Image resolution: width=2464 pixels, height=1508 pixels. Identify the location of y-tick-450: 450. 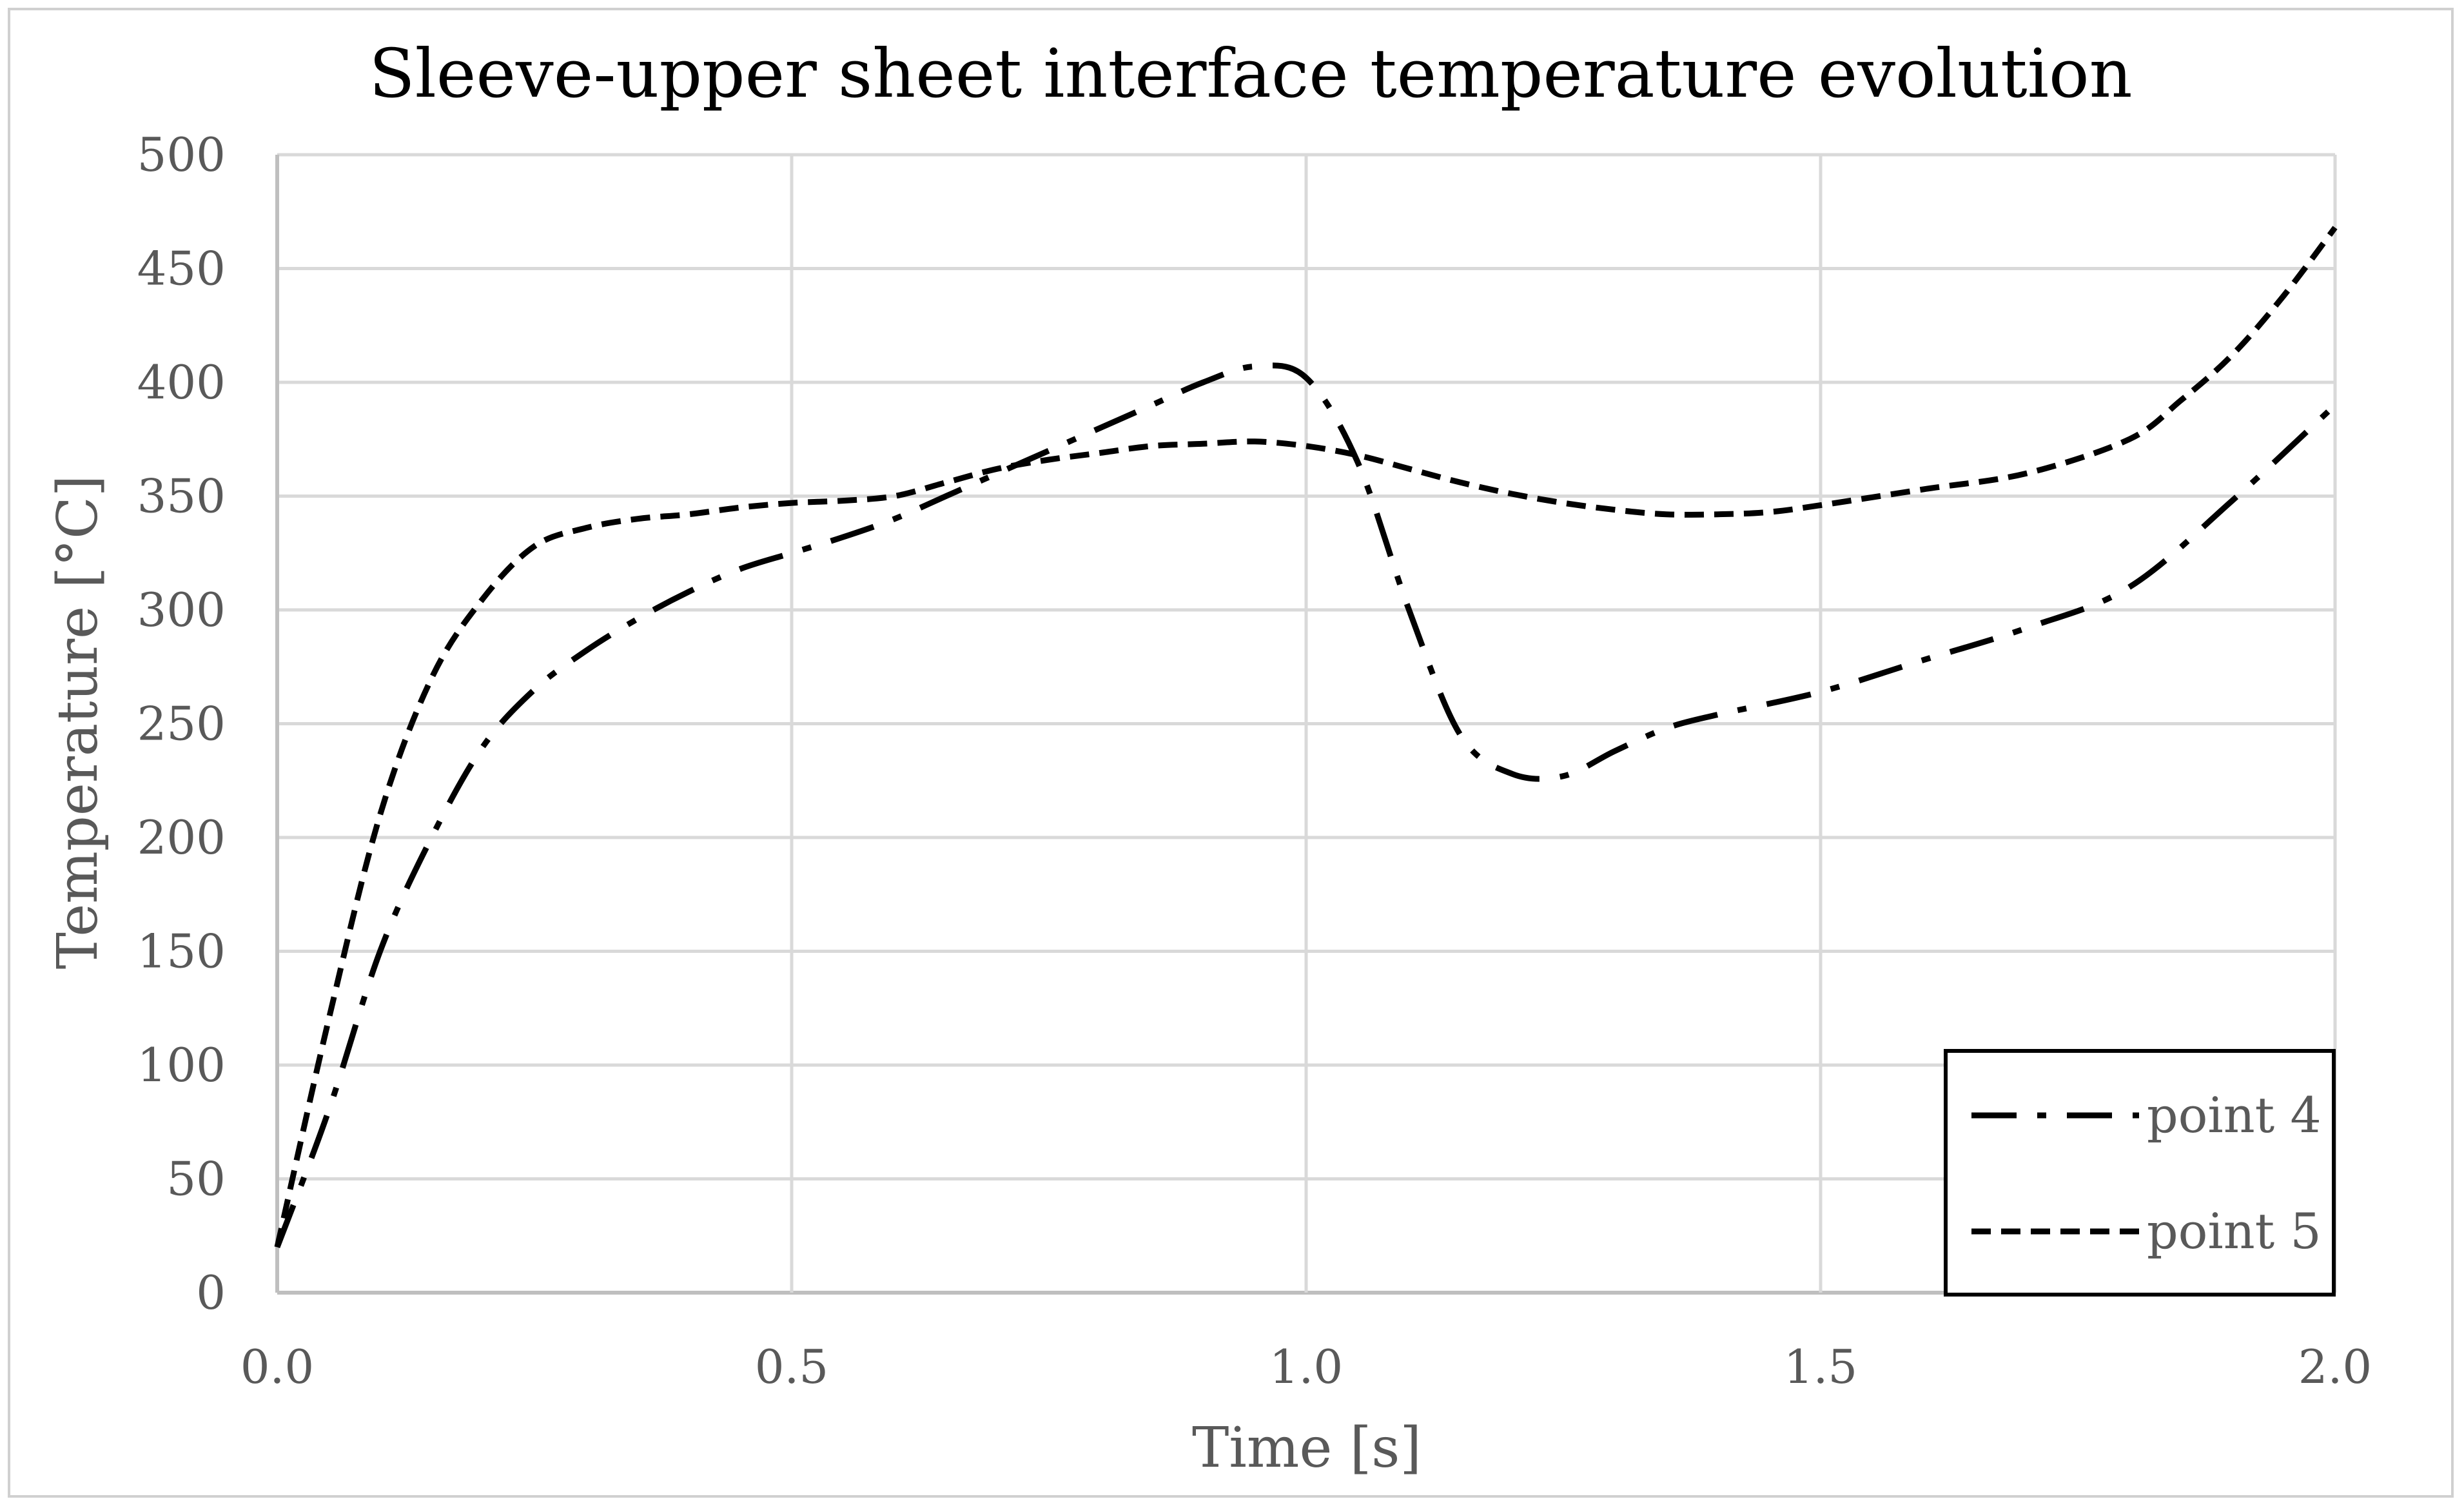
(181, 269).